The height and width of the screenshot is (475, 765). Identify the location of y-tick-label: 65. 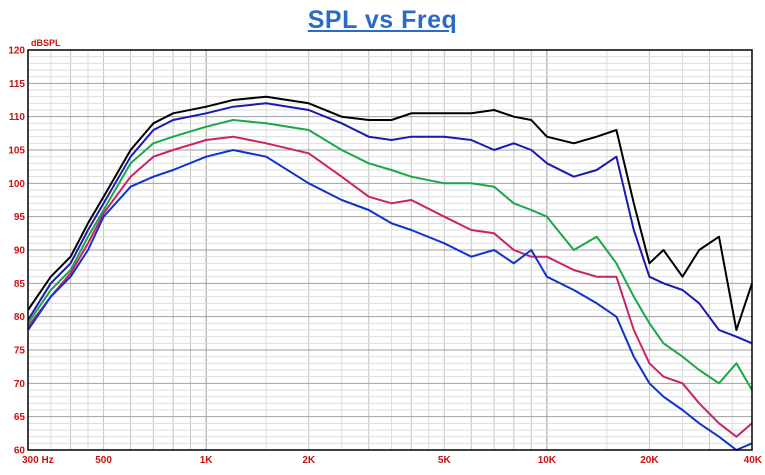
(20, 417).